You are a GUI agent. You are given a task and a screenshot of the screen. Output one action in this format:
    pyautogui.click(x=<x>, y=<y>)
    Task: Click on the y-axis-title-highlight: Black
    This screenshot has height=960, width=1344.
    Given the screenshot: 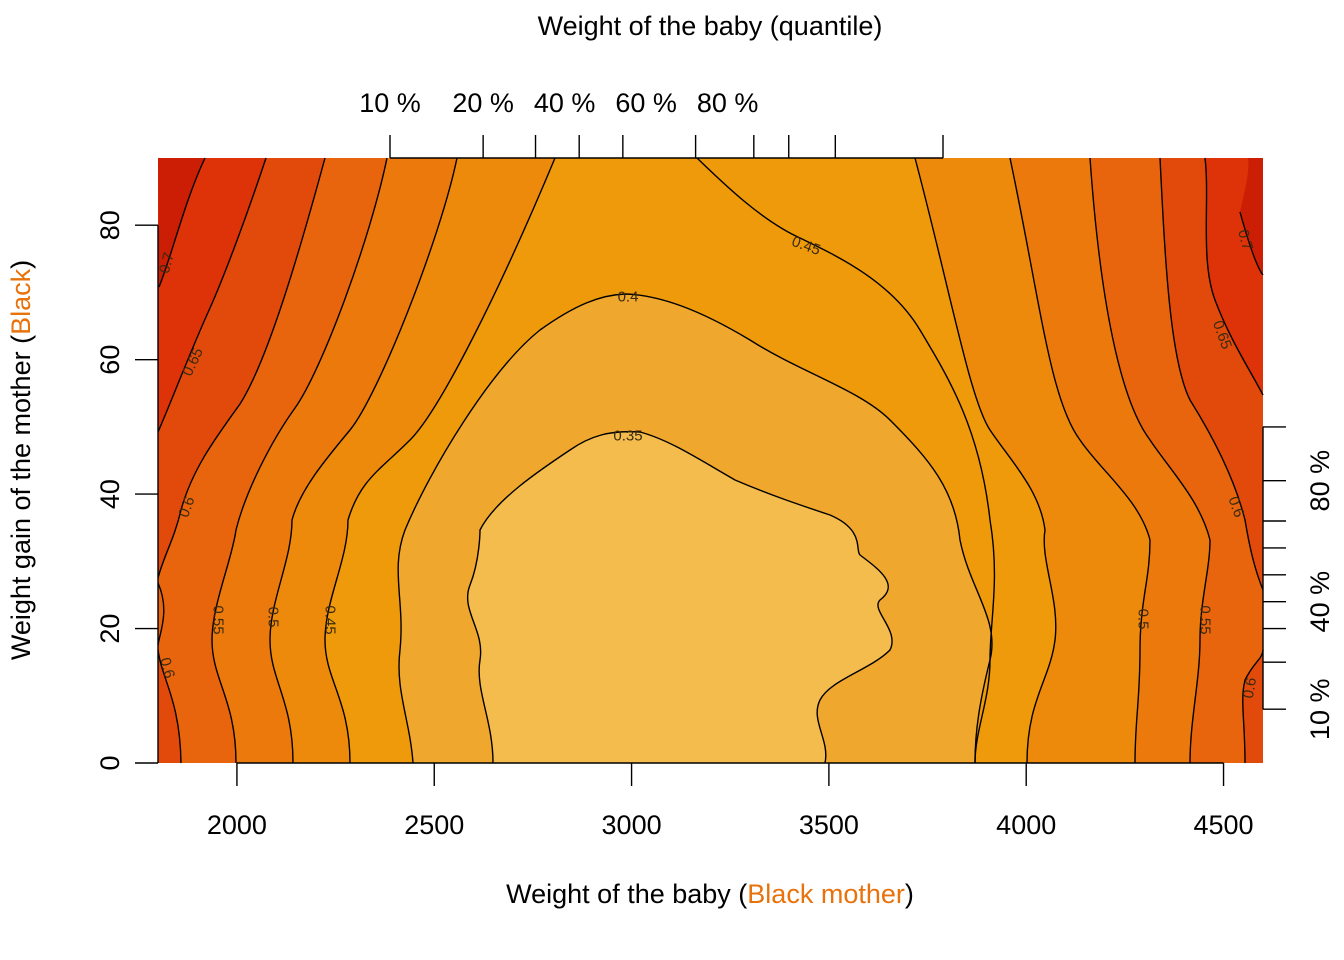 What is the action you would take?
    pyautogui.click(x=21, y=301)
    